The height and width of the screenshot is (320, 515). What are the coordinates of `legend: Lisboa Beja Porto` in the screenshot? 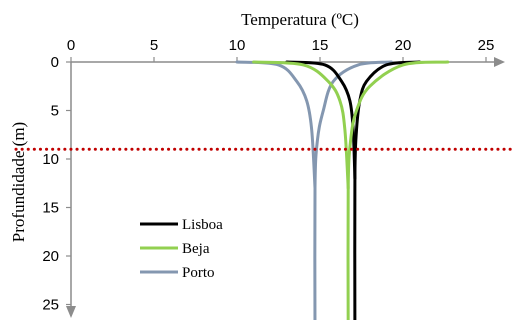 It's located at (181, 249).